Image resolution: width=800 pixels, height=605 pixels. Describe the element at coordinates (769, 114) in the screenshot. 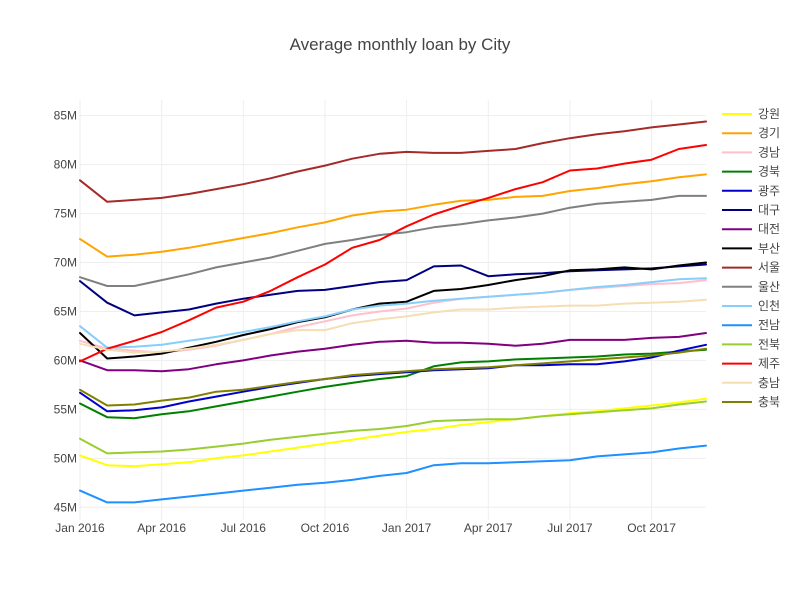

I see `legend-label: 강원` at that location.